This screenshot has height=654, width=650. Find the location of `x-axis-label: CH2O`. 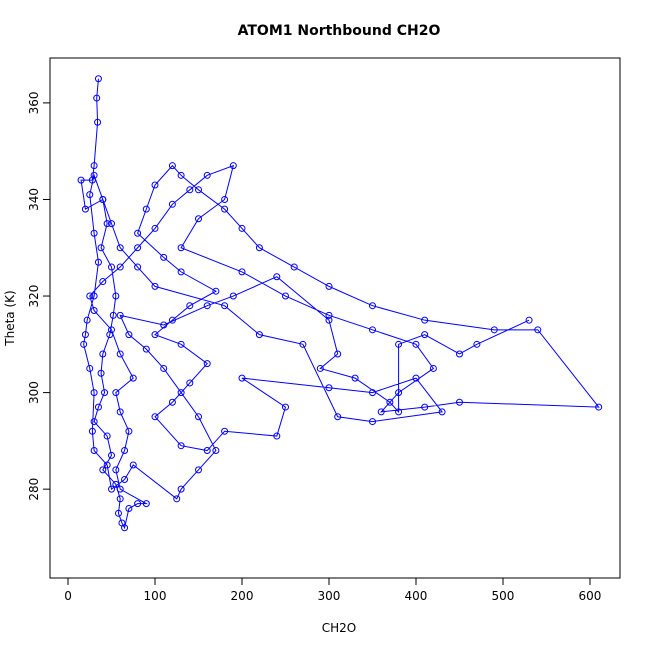

x-axis-label: CH2O is located at coordinates (339, 628).